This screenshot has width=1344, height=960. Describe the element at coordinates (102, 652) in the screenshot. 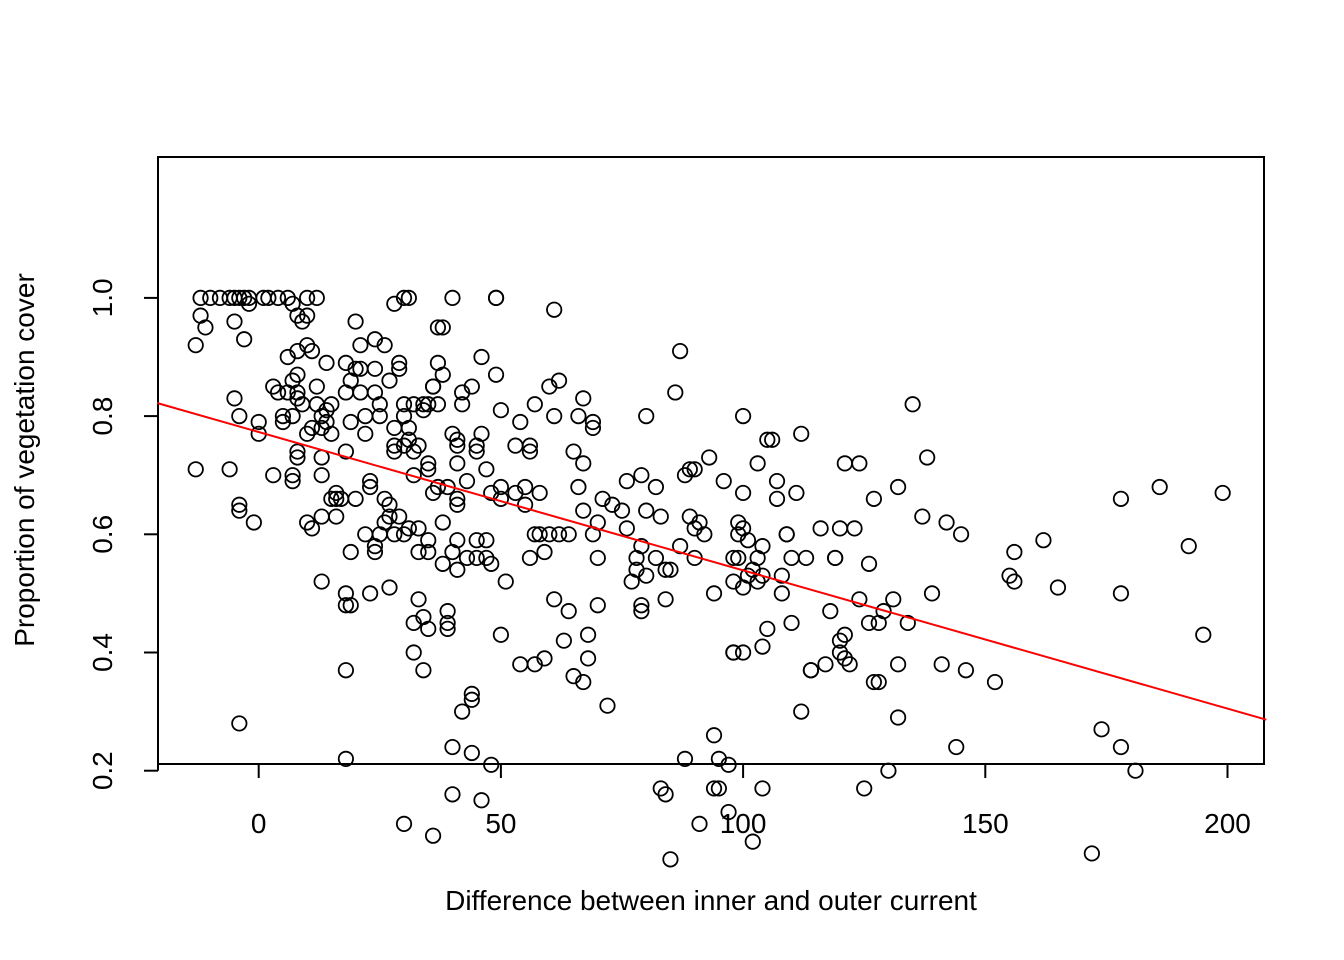

I see `y-tick-label: 0.4` at that location.